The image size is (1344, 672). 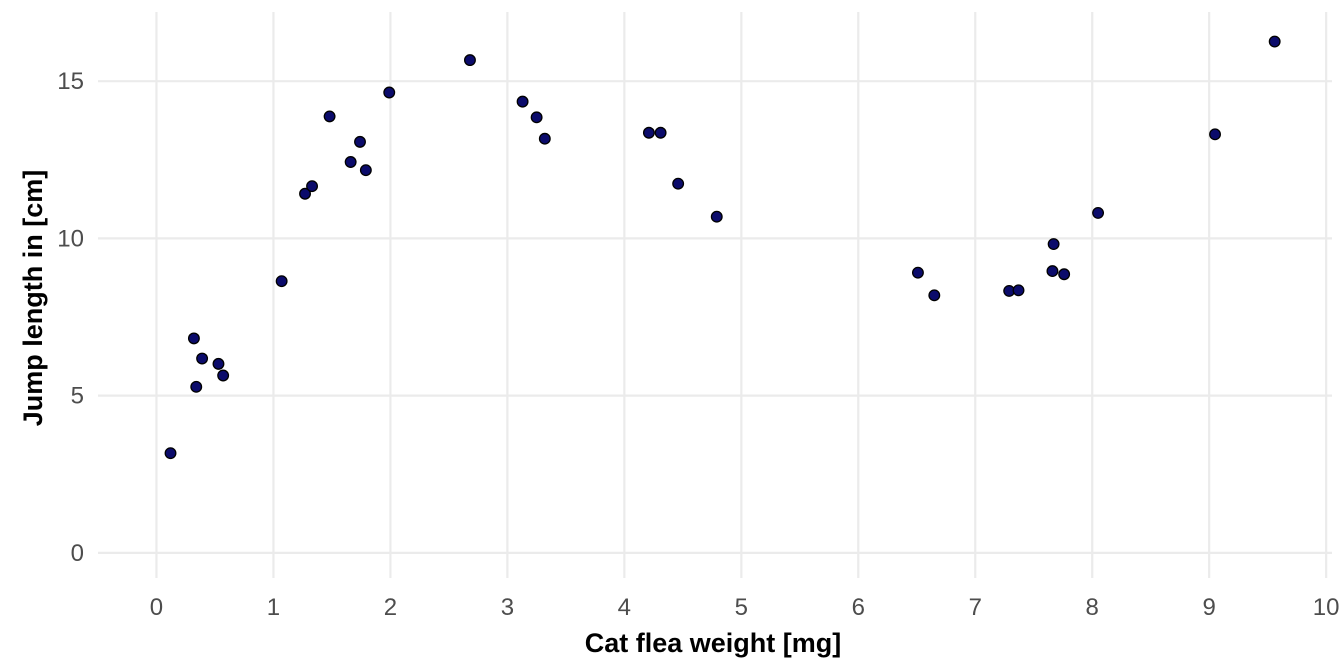 I want to click on x-axis-title: Cat flea weight [mg], so click(x=713, y=643).